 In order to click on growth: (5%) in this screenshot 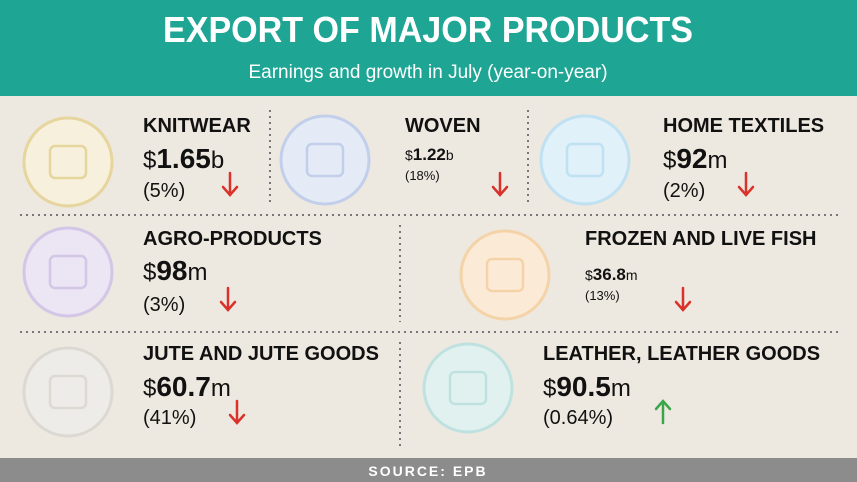, I will do `click(164, 191)`.